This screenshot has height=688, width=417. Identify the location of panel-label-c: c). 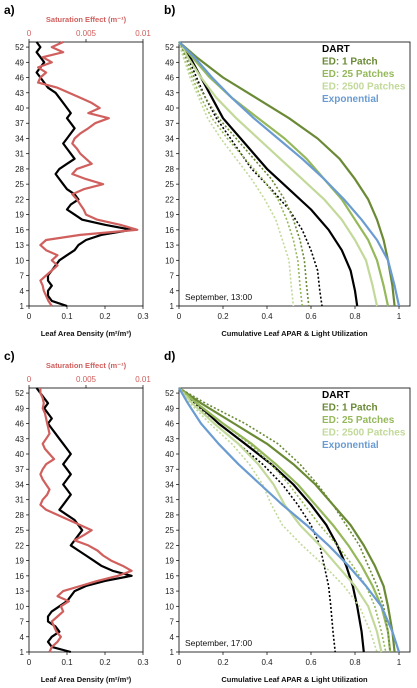
(9, 356).